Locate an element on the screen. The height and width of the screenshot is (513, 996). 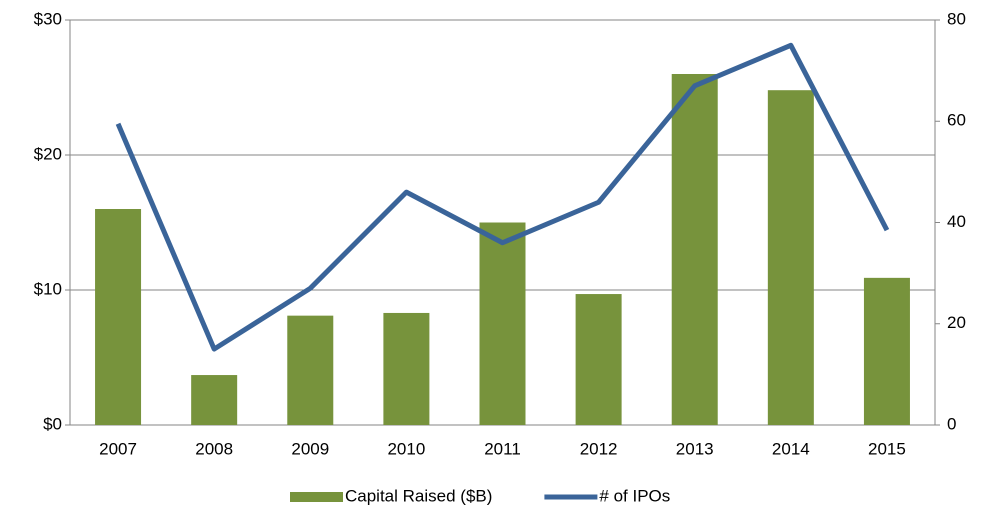
x-tick-label: 2012 is located at coordinates (599, 448).